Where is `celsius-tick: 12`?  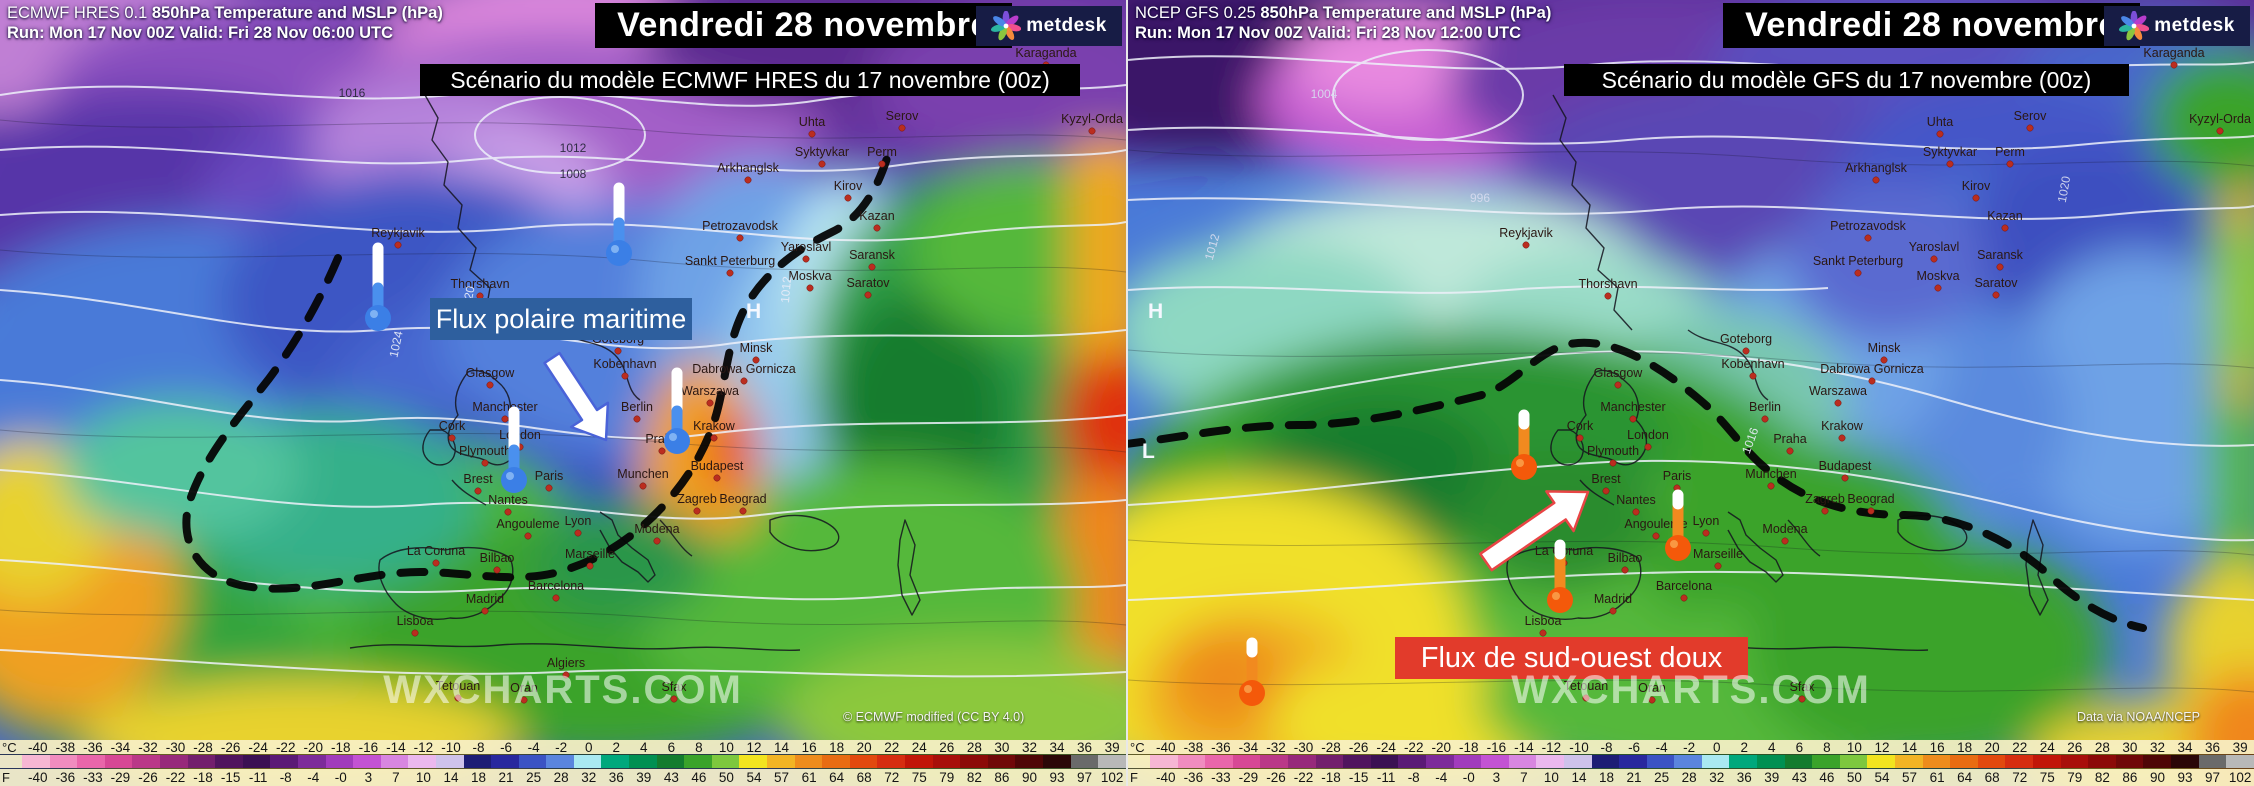 celsius-tick: 12 is located at coordinates (754, 747).